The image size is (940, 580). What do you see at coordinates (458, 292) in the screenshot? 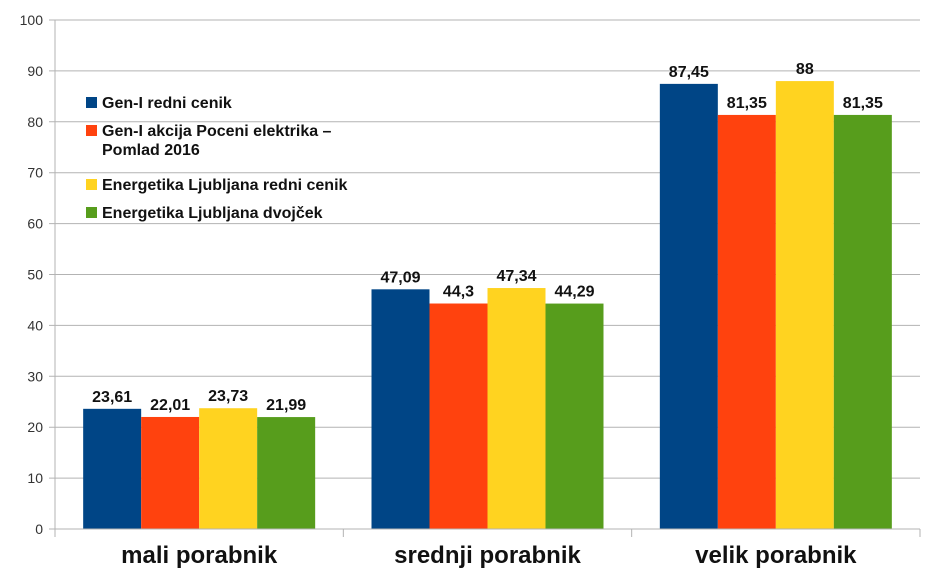
I see `data-label: 44,3` at bounding box center [458, 292].